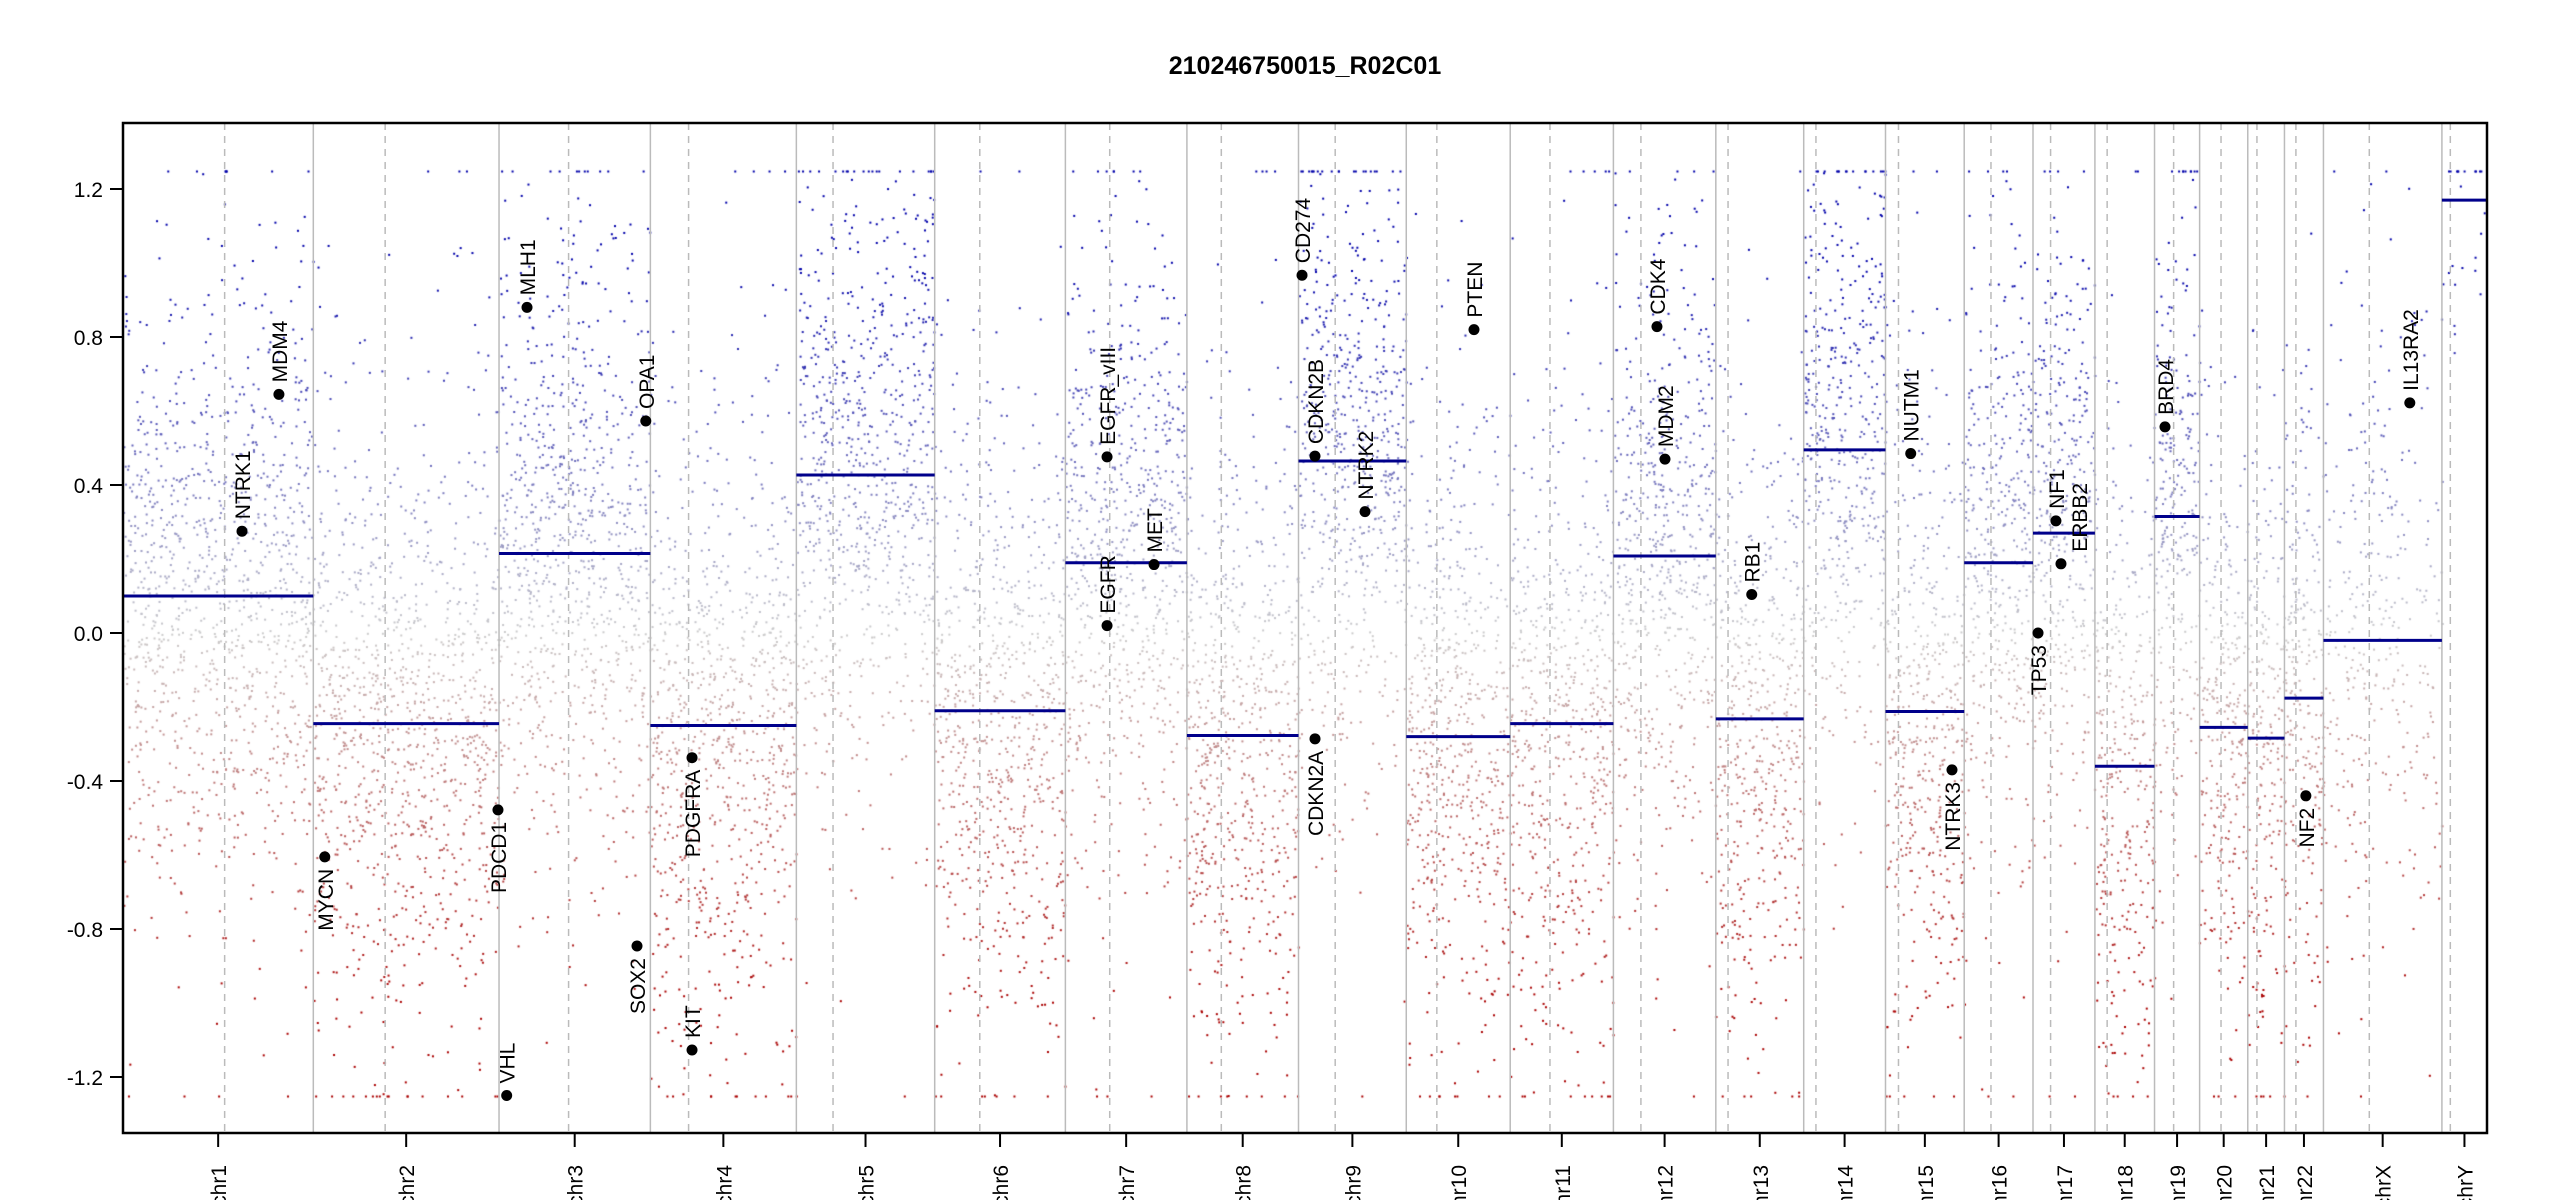 This screenshot has height=1200, width=2550. Describe the element at coordinates (2305, 1182) in the screenshot. I see `x-tick-label: chr22` at that location.